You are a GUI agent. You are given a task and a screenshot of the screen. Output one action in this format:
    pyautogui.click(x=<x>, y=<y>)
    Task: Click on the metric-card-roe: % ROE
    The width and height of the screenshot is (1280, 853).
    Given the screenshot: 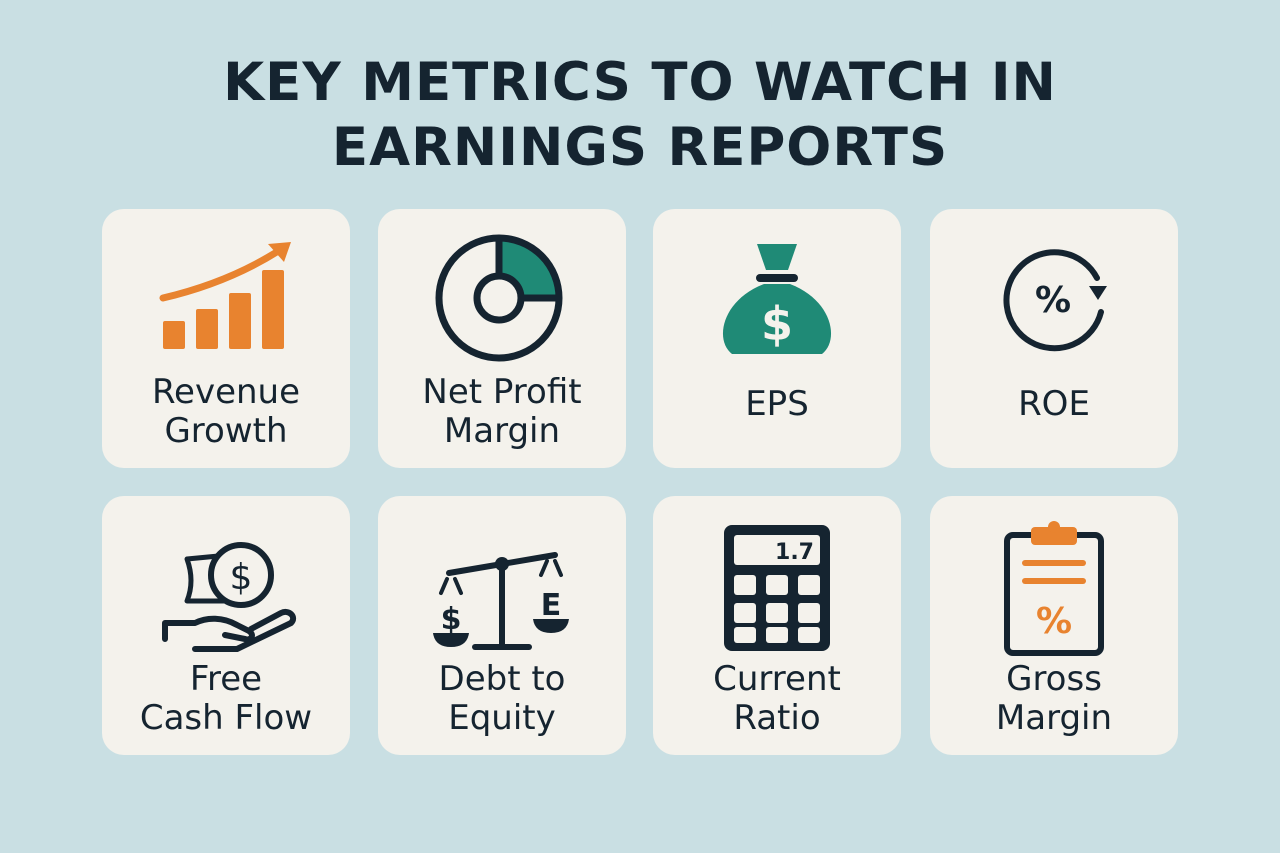 What is the action you would take?
    pyautogui.click(x=1054, y=338)
    